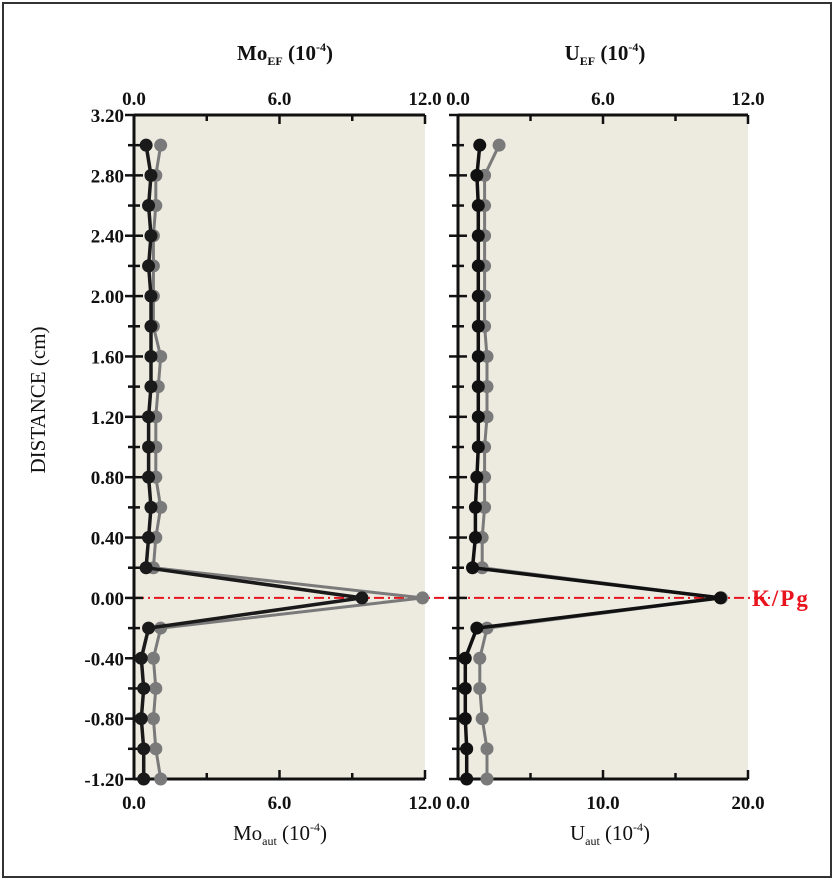 This screenshot has height=885, width=834. What do you see at coordinates (610, 834) in the screenshot?
I see `right-bottom-axis-title: Uaut (10-4)` at bounding box center [610, 834].